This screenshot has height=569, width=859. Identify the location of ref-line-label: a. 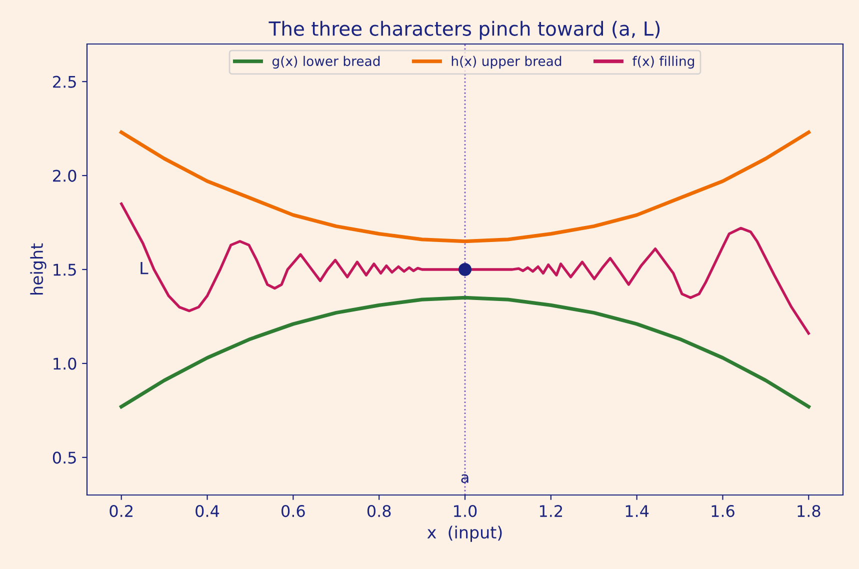
(464, 479).